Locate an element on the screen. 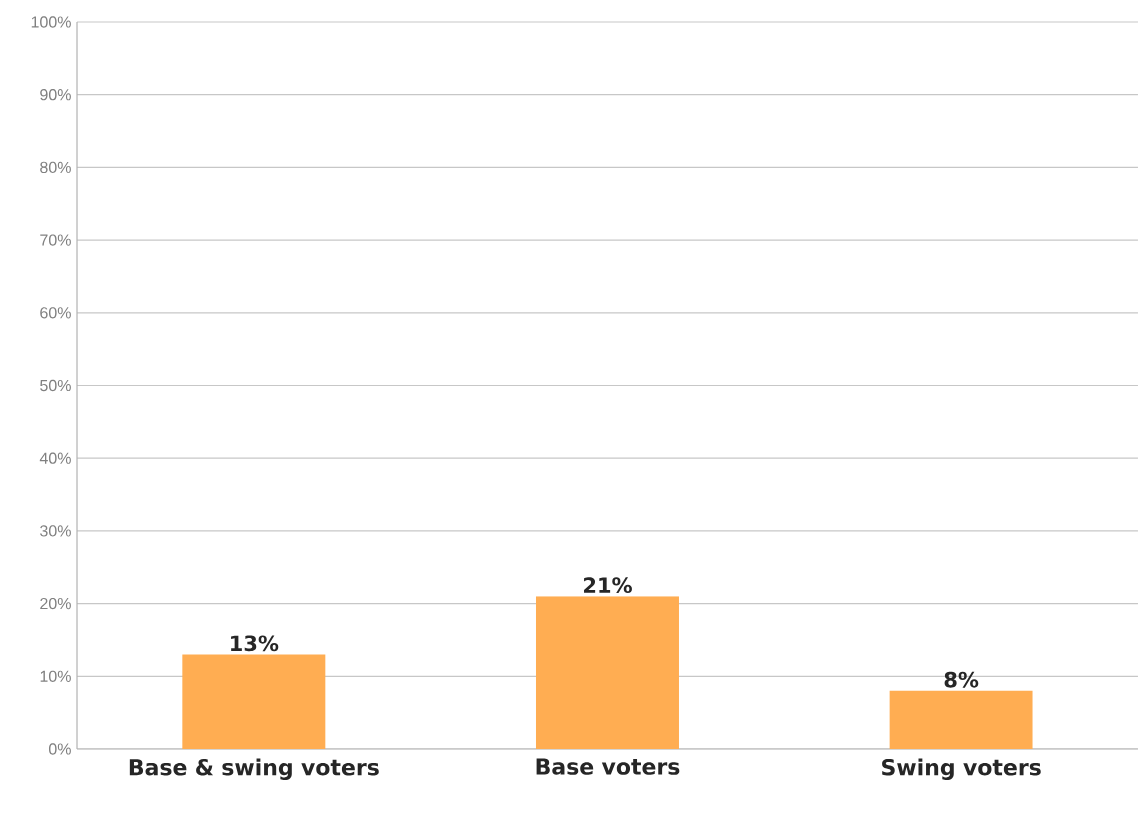 The height and width of the screenshot is (821, 1138). y-tick-label: 50% is located at coordinates (55, 385).